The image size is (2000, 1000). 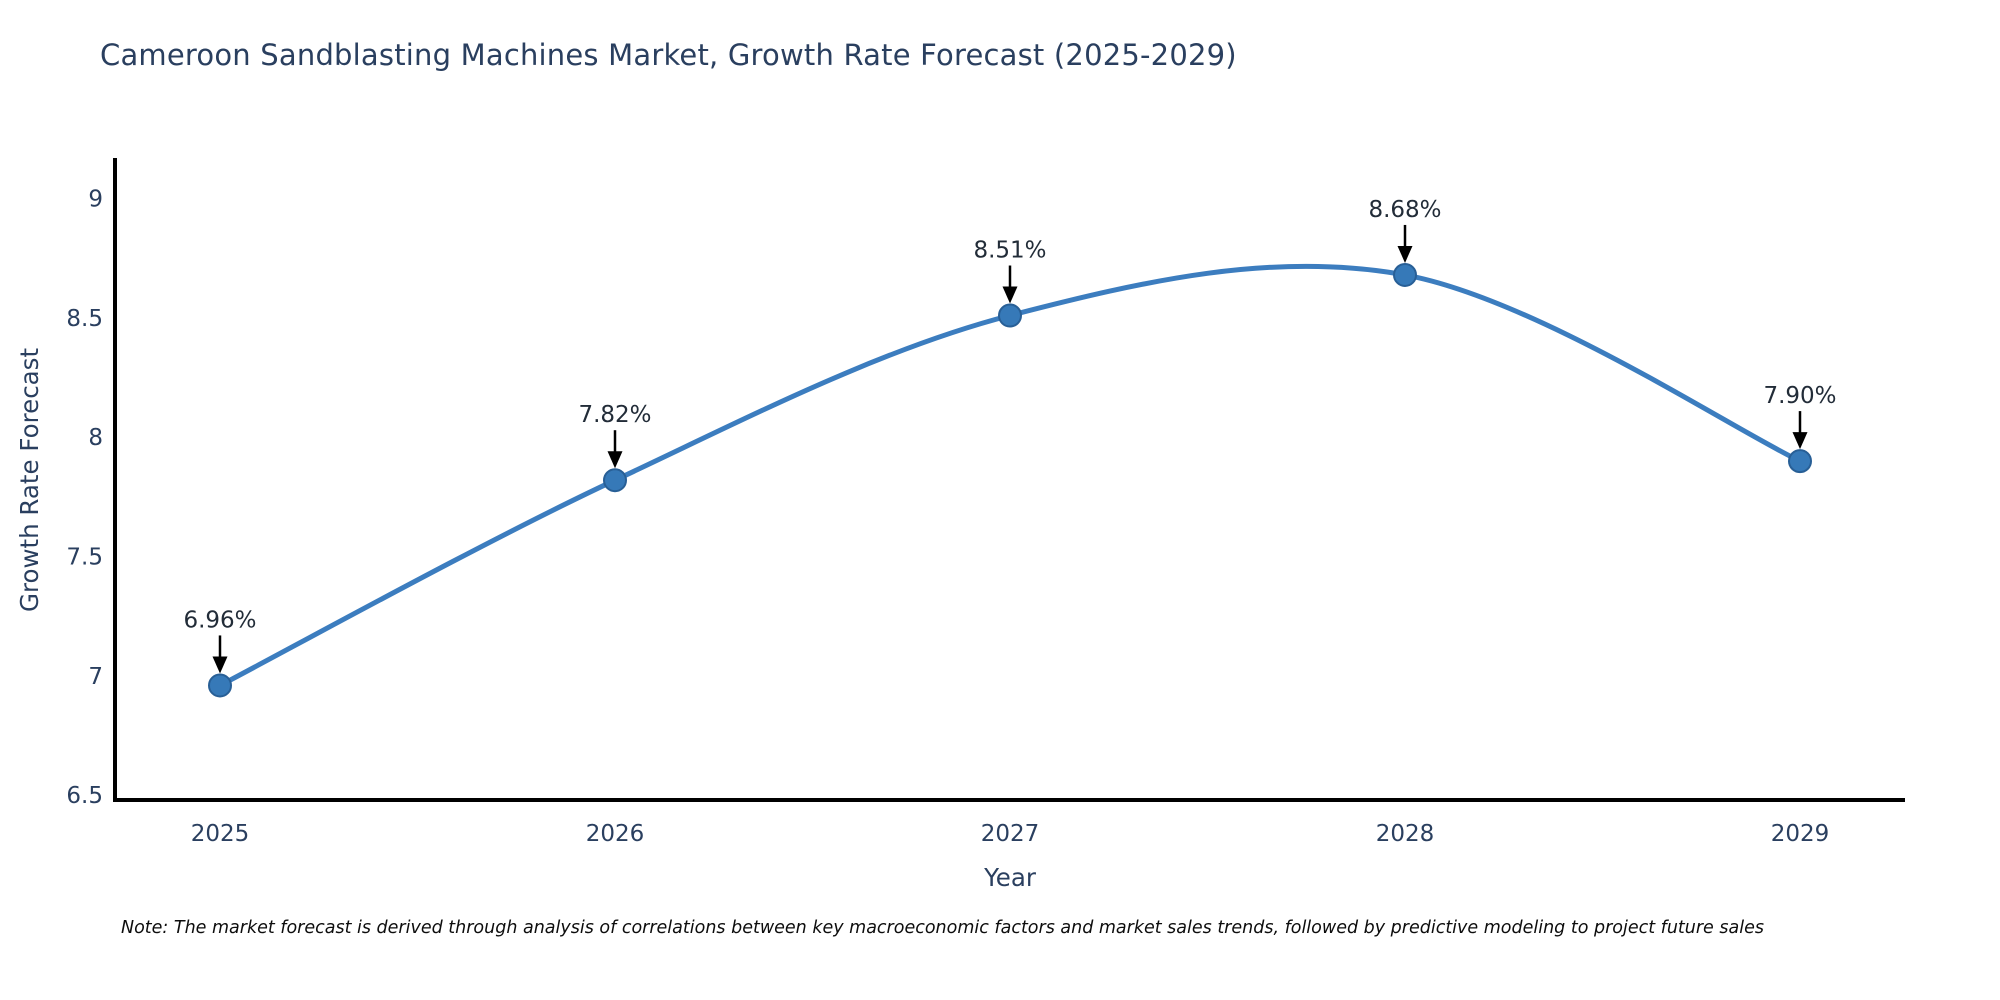 What do you see at coordinates (1404, 210) in the screenshot?
I see `annotation-label: 8.68%` at bounding box center [1404, 210].